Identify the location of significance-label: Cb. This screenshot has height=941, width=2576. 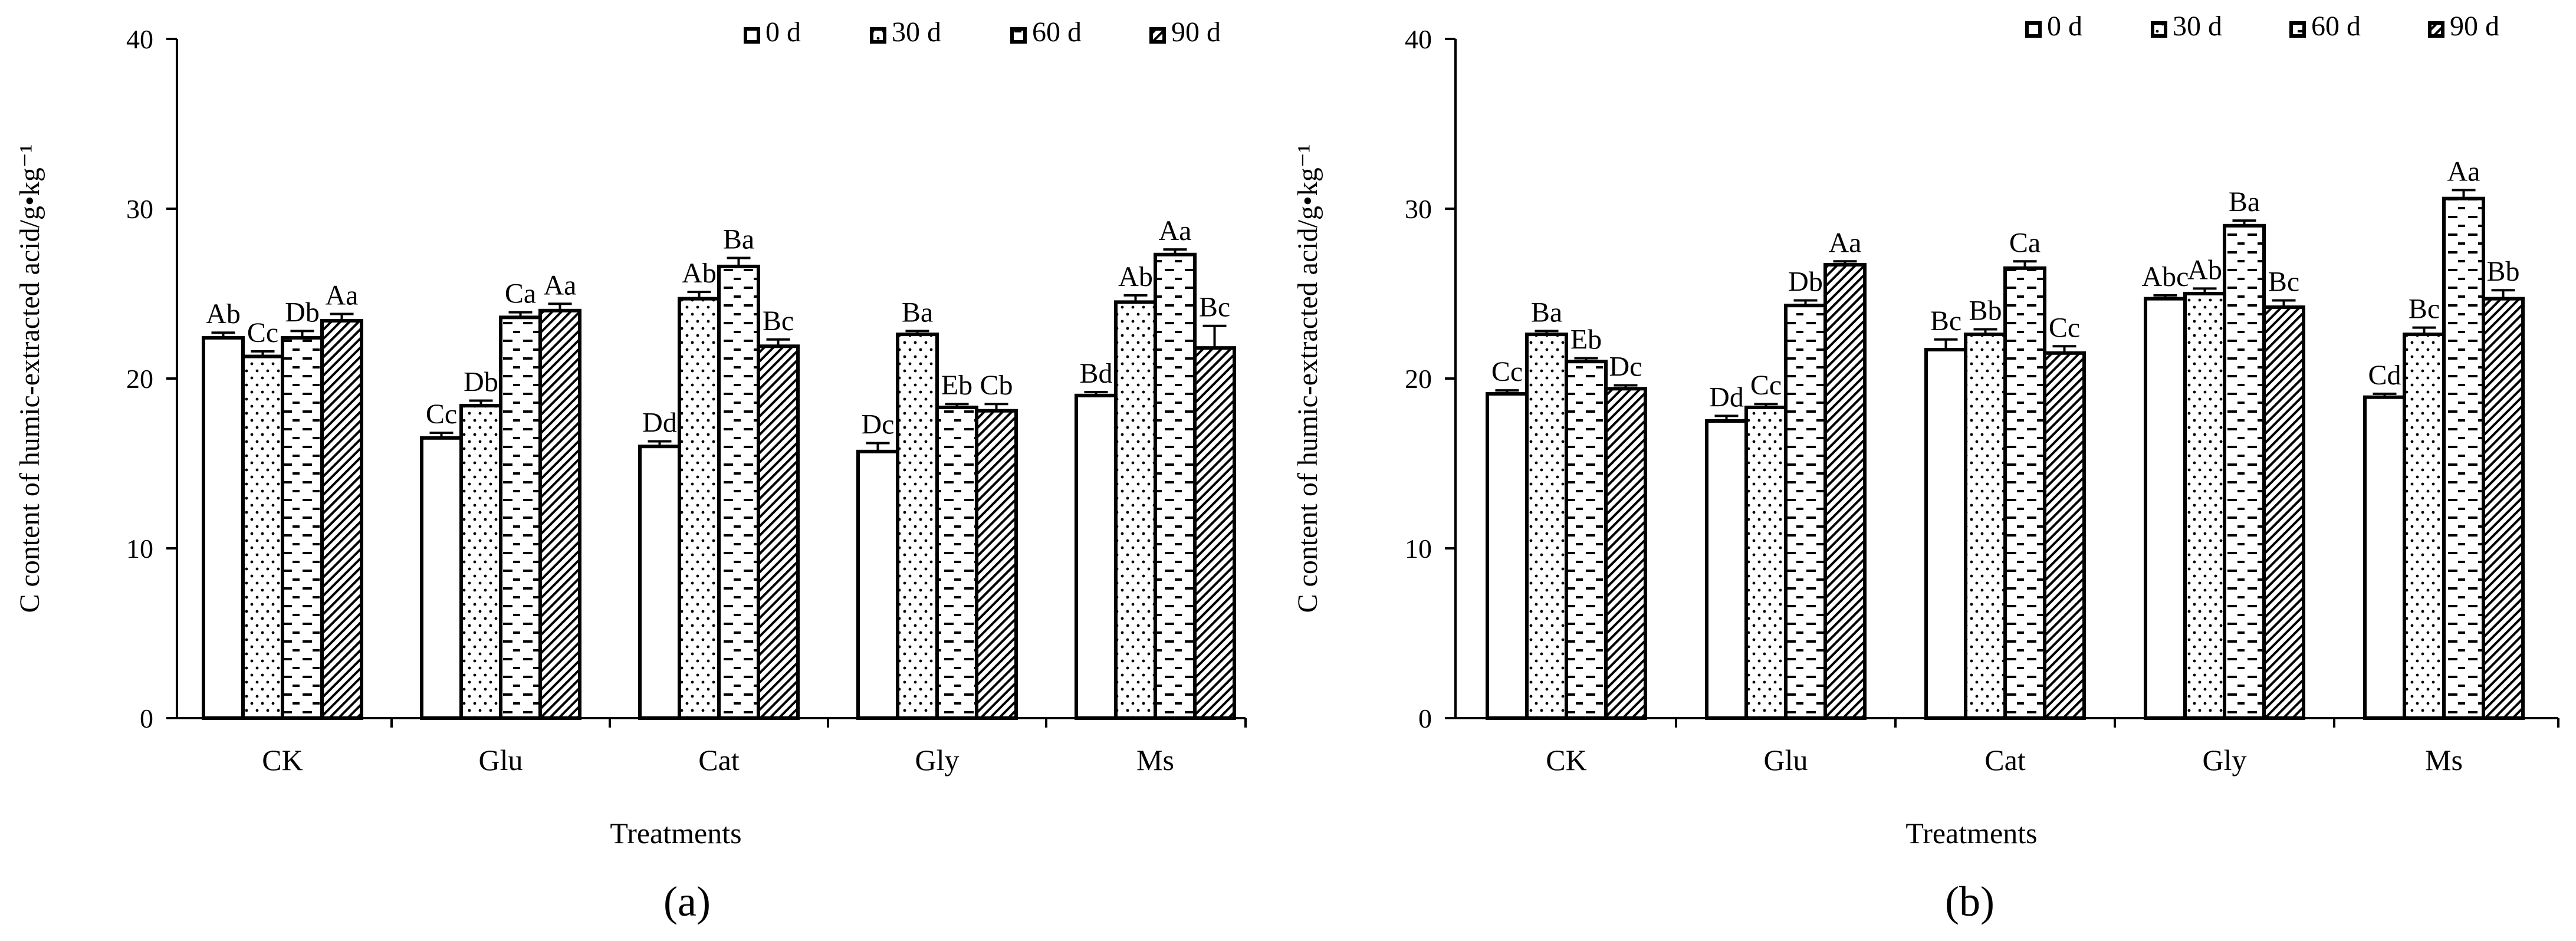
(996, 385).